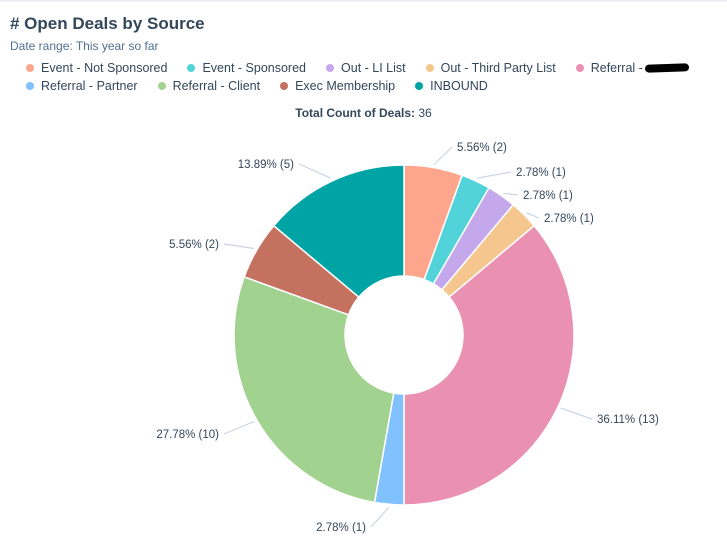  What do you see at coordinates (107, 23) in the screenshot?
I see `chart-title: # Open Deals by Source` at bounding box center [107, 23].